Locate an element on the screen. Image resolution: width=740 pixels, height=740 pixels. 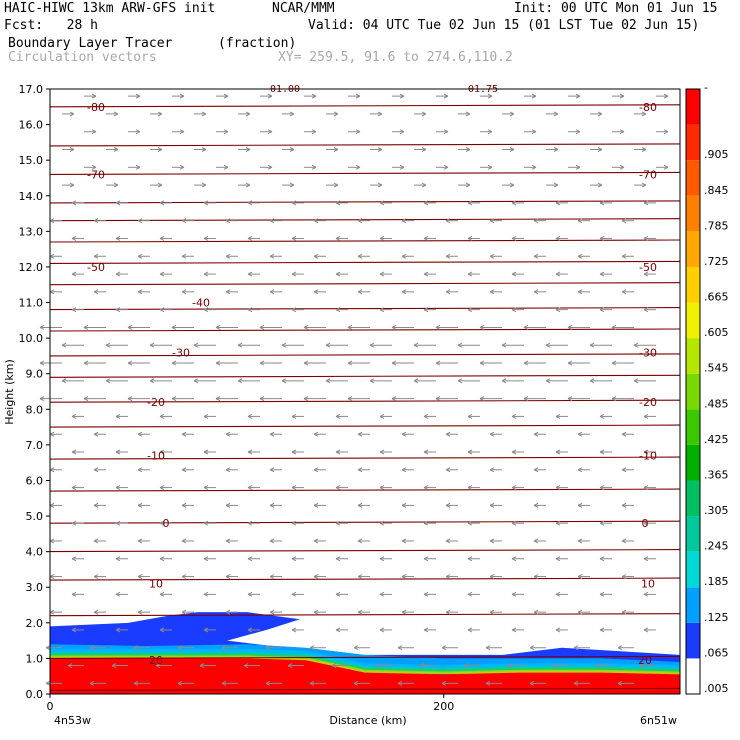
isotherm-label: -30 is located at coordinates (181, 352).